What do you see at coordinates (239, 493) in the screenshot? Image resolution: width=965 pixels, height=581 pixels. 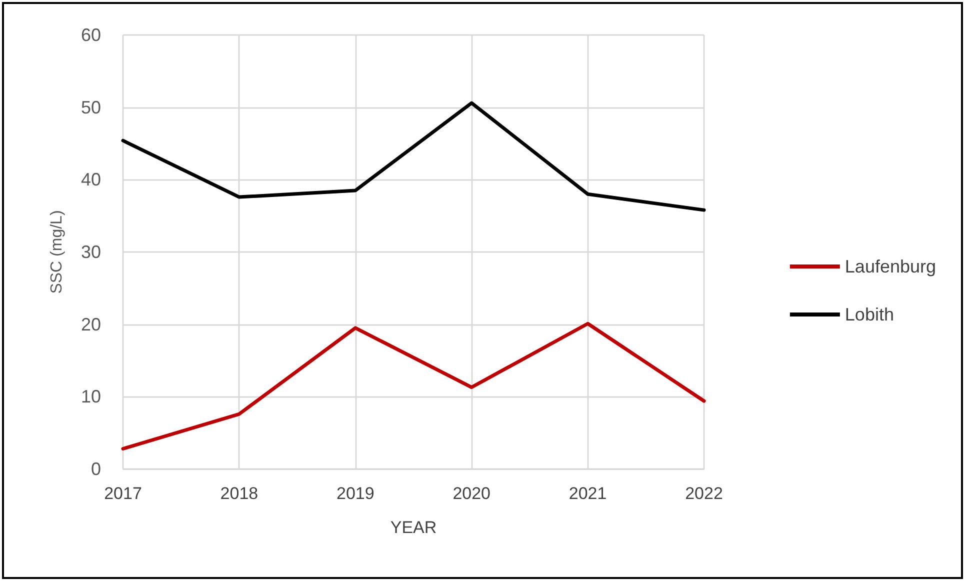 I see `x-tick-label: 2018` at bounding box center [239, 493].